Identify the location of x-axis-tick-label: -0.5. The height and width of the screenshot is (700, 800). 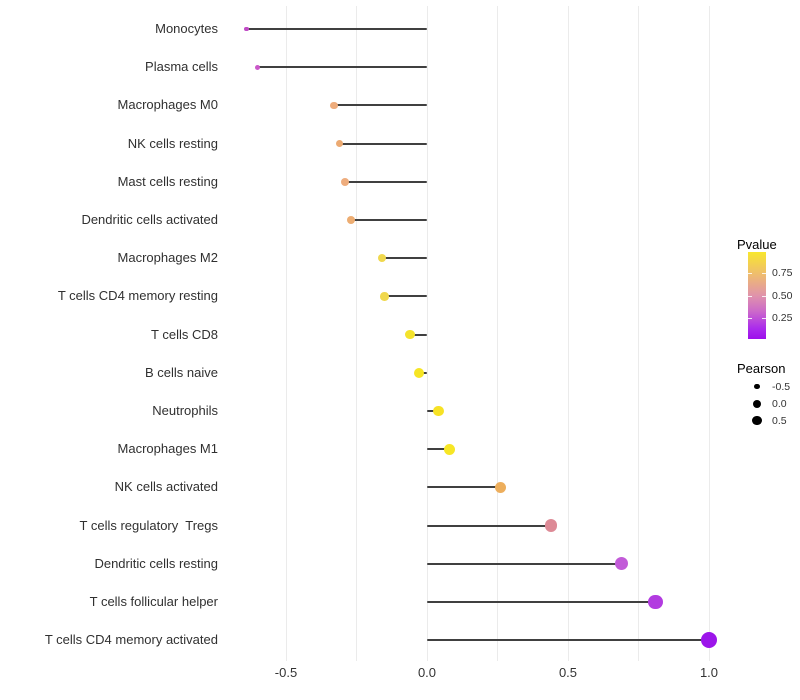
(286, 672).